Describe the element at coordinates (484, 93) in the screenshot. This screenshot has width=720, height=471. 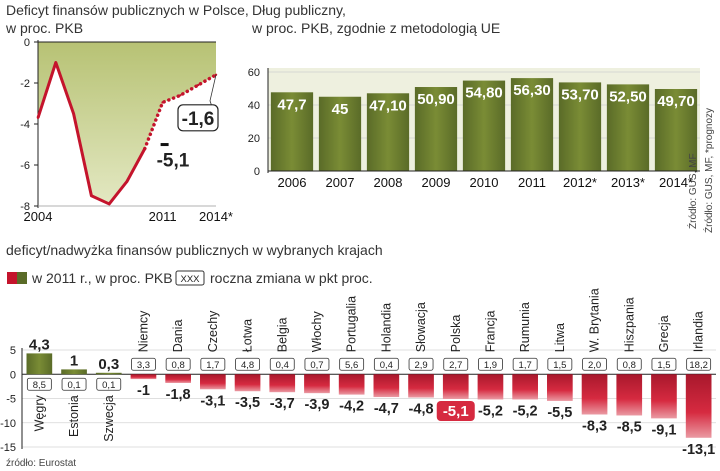
I see `debt-data-label: 54,80` at that location.